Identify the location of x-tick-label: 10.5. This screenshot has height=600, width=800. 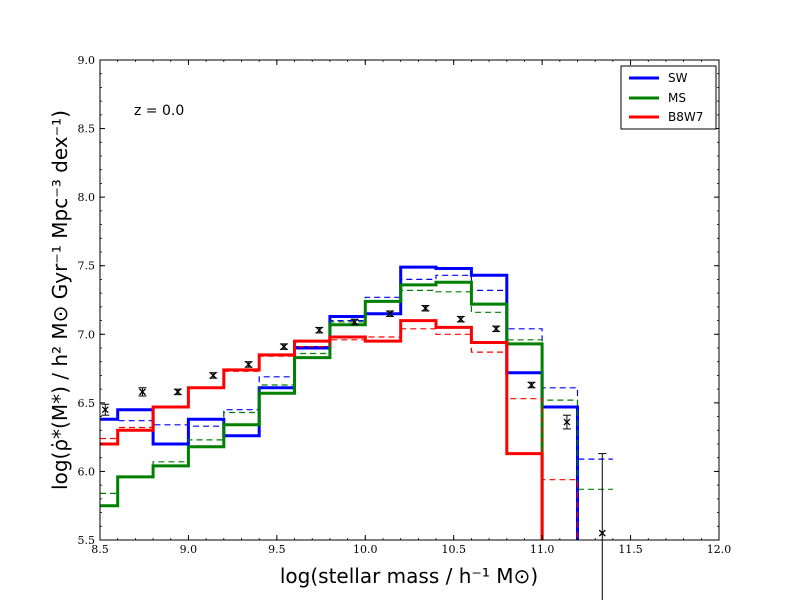
(453, 549).